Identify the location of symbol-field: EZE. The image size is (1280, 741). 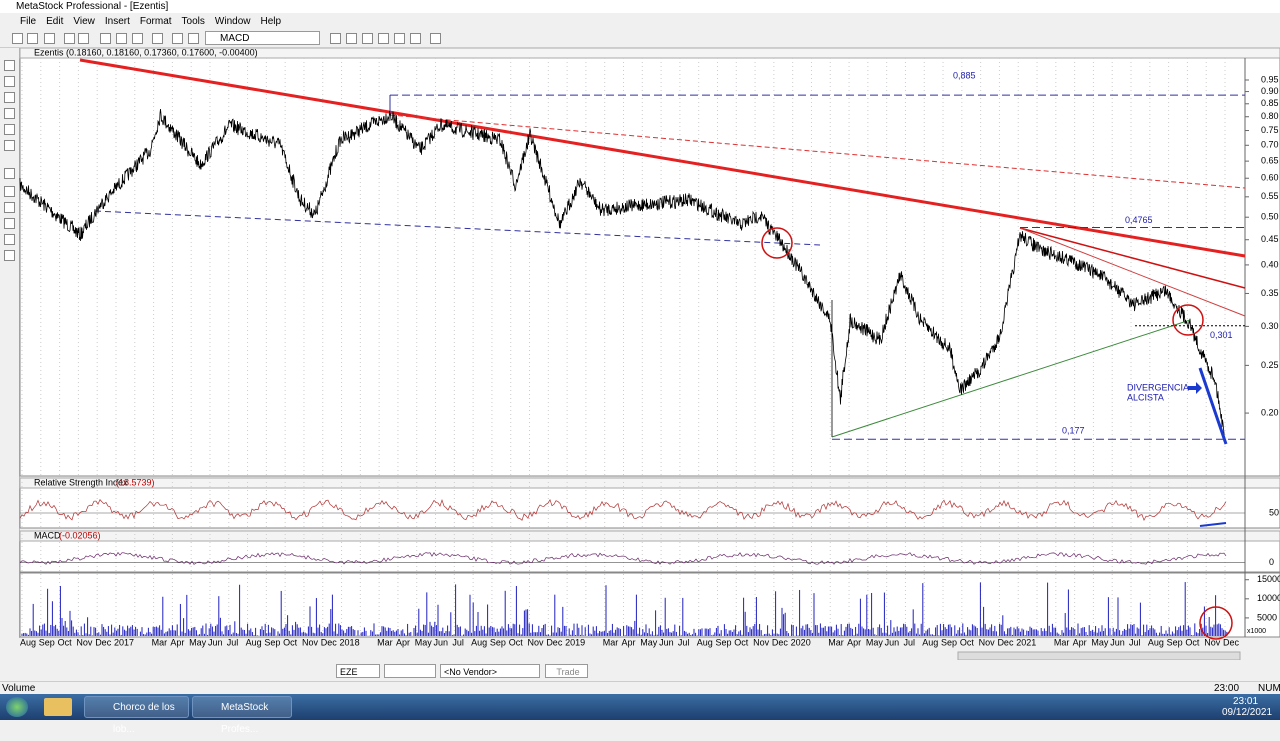
(358, 671).